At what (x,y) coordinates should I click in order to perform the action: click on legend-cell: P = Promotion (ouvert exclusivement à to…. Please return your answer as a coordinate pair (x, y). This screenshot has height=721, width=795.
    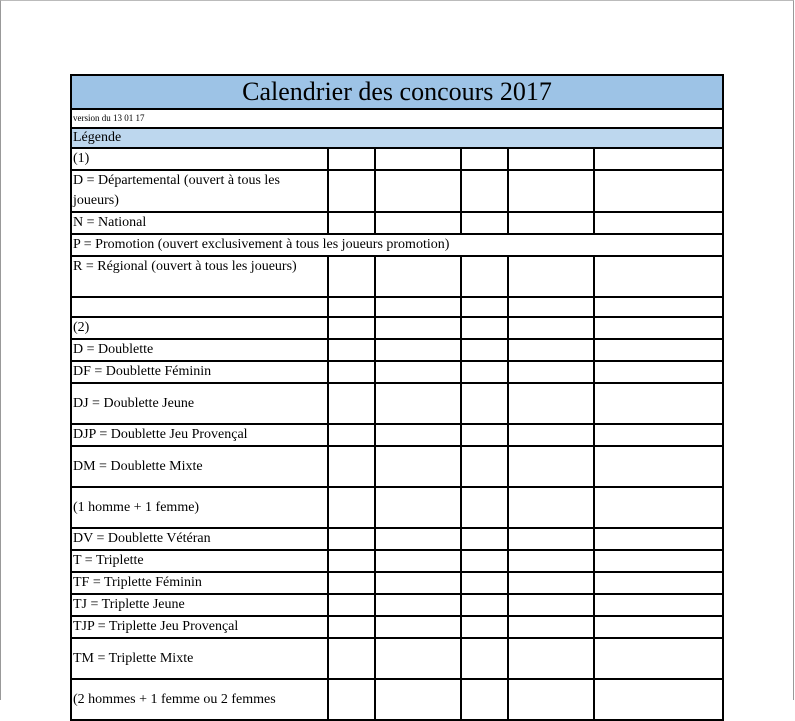
    Looking at the image, I should click on (397, 245).